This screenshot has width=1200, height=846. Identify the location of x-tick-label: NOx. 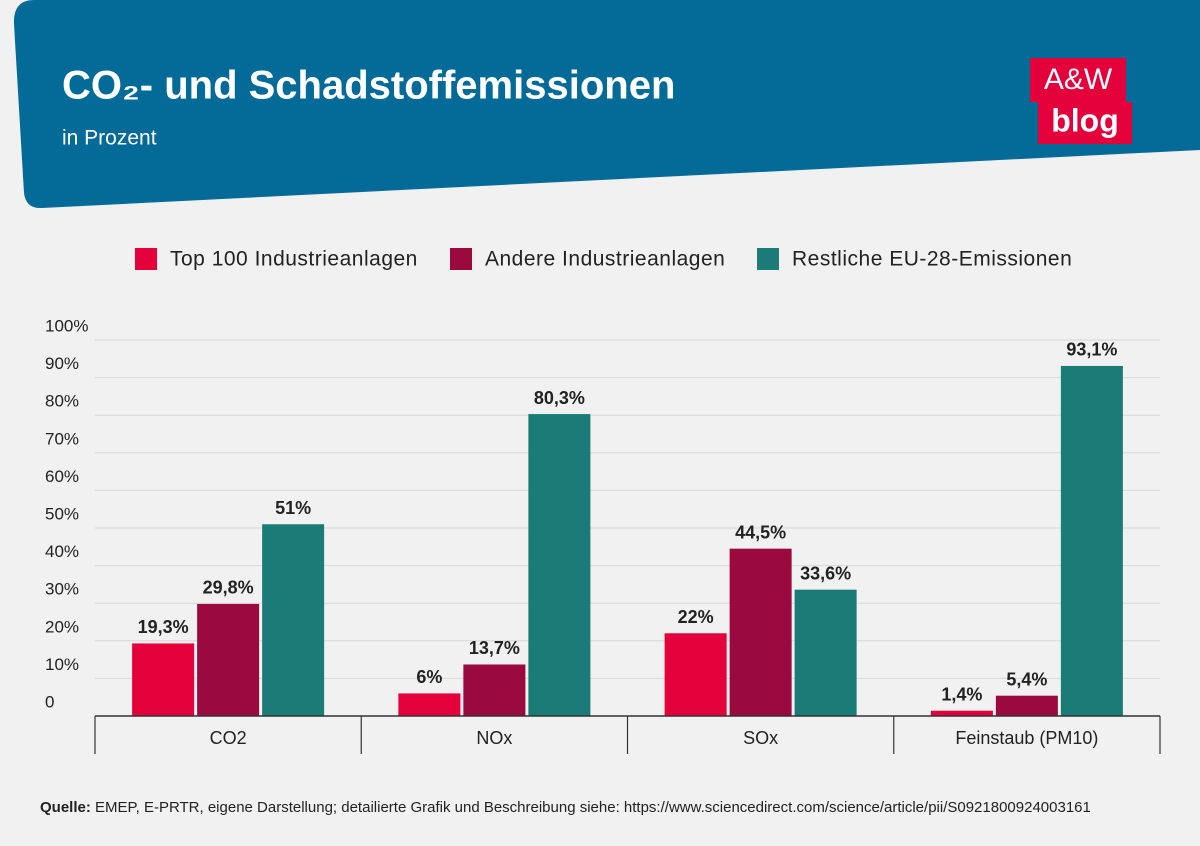
(494, 738).